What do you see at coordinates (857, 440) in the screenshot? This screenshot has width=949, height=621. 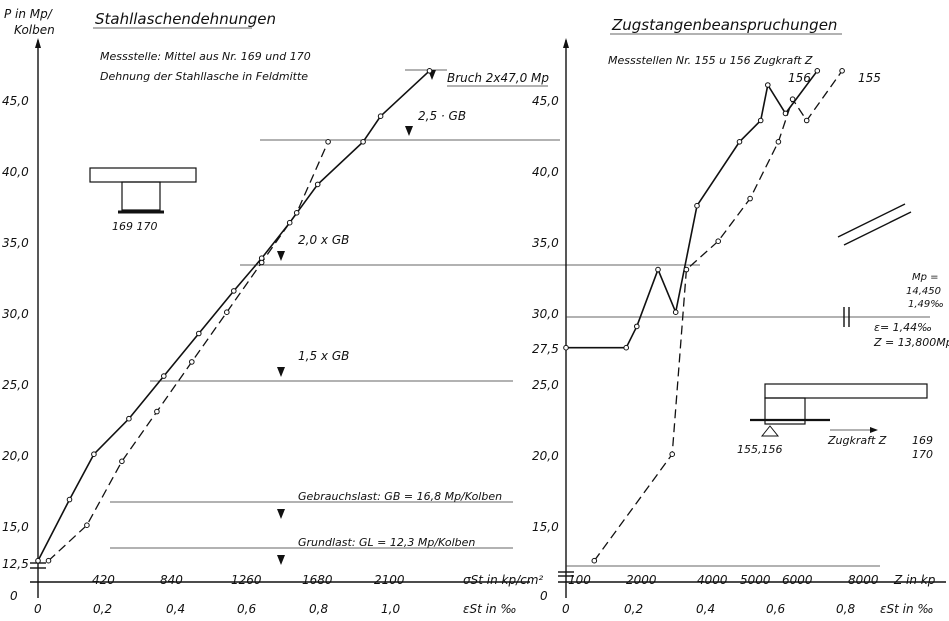 I see `inset-label-zugkraft: Zugkraft Z` at bounding box center [857, 440].